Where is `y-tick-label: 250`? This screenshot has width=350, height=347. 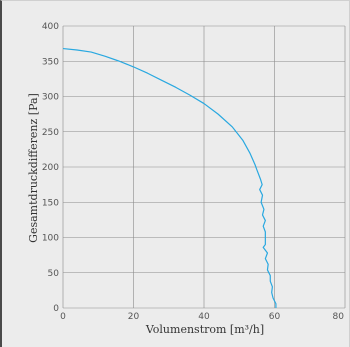 y-tick-label: 250 is located at coordinates (50, 133).